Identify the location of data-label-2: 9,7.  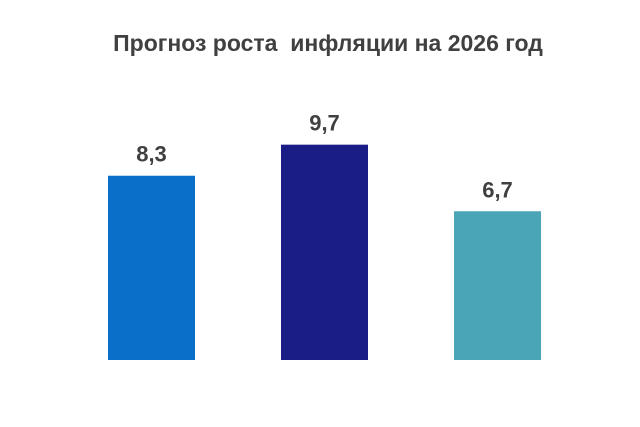
(324, 123).